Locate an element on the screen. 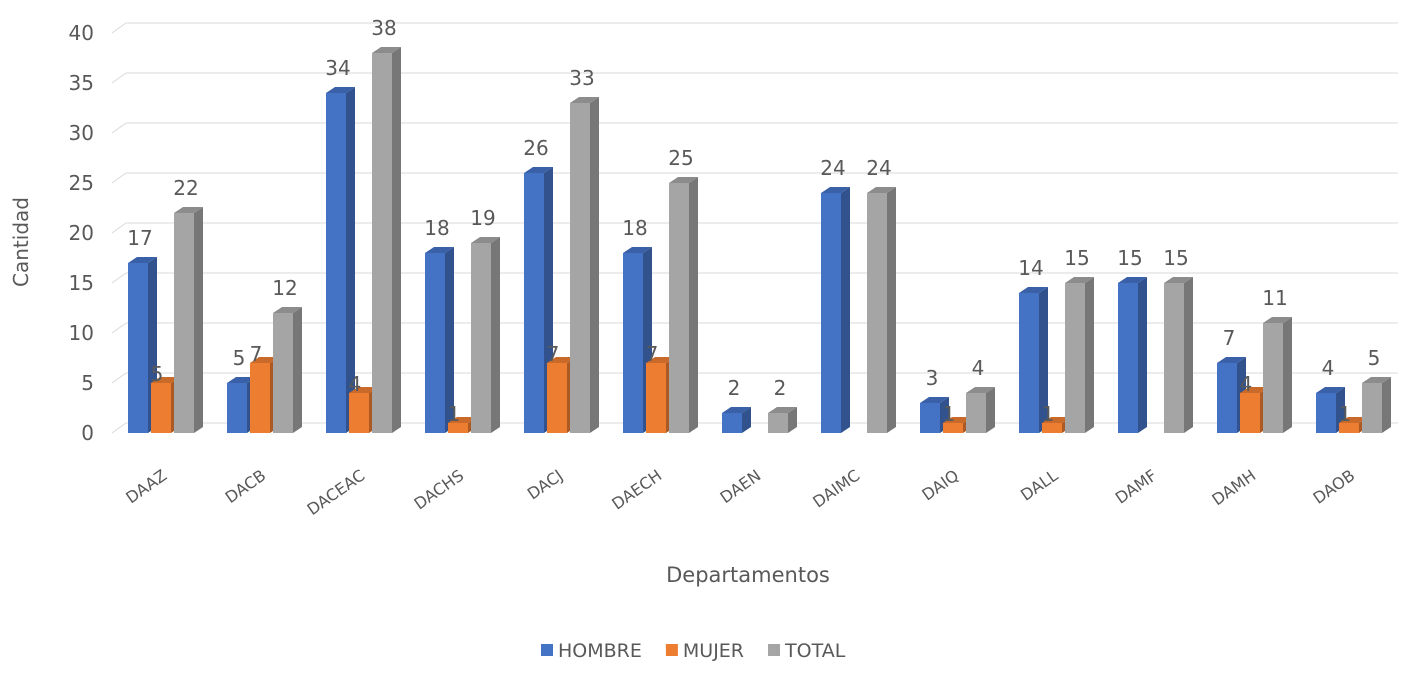 The height and width of the screenshot is (676, 1408). data-label-total: 33 is located at coordinates (581, 78).